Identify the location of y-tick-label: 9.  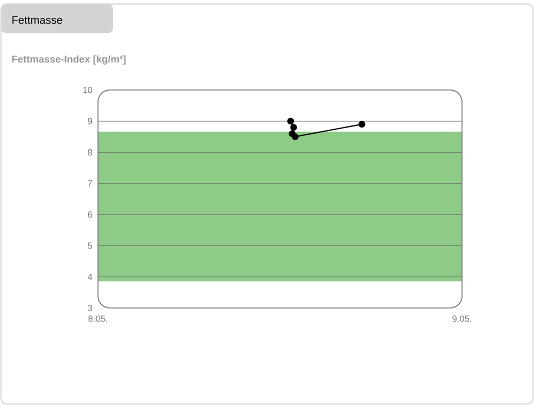
(90, 121).